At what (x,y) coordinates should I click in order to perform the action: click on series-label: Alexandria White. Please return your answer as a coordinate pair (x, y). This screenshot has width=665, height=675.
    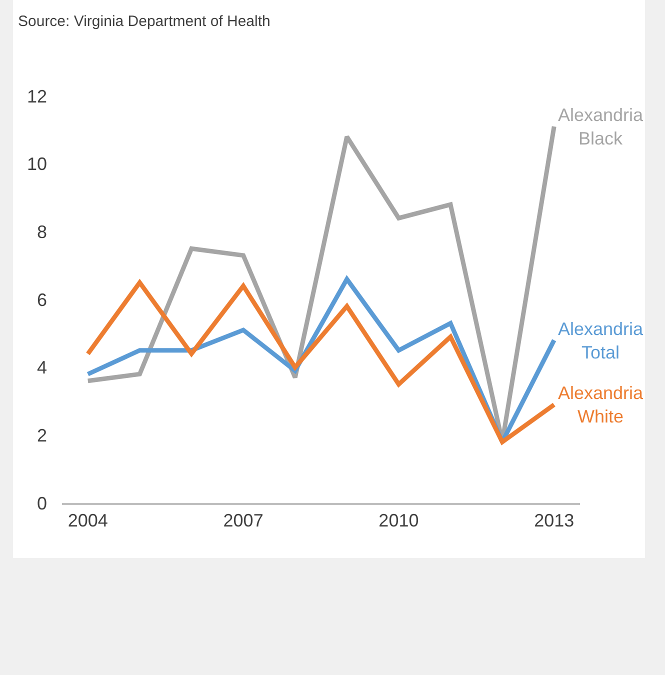
    Looking at the image, I should click on (601, 404).